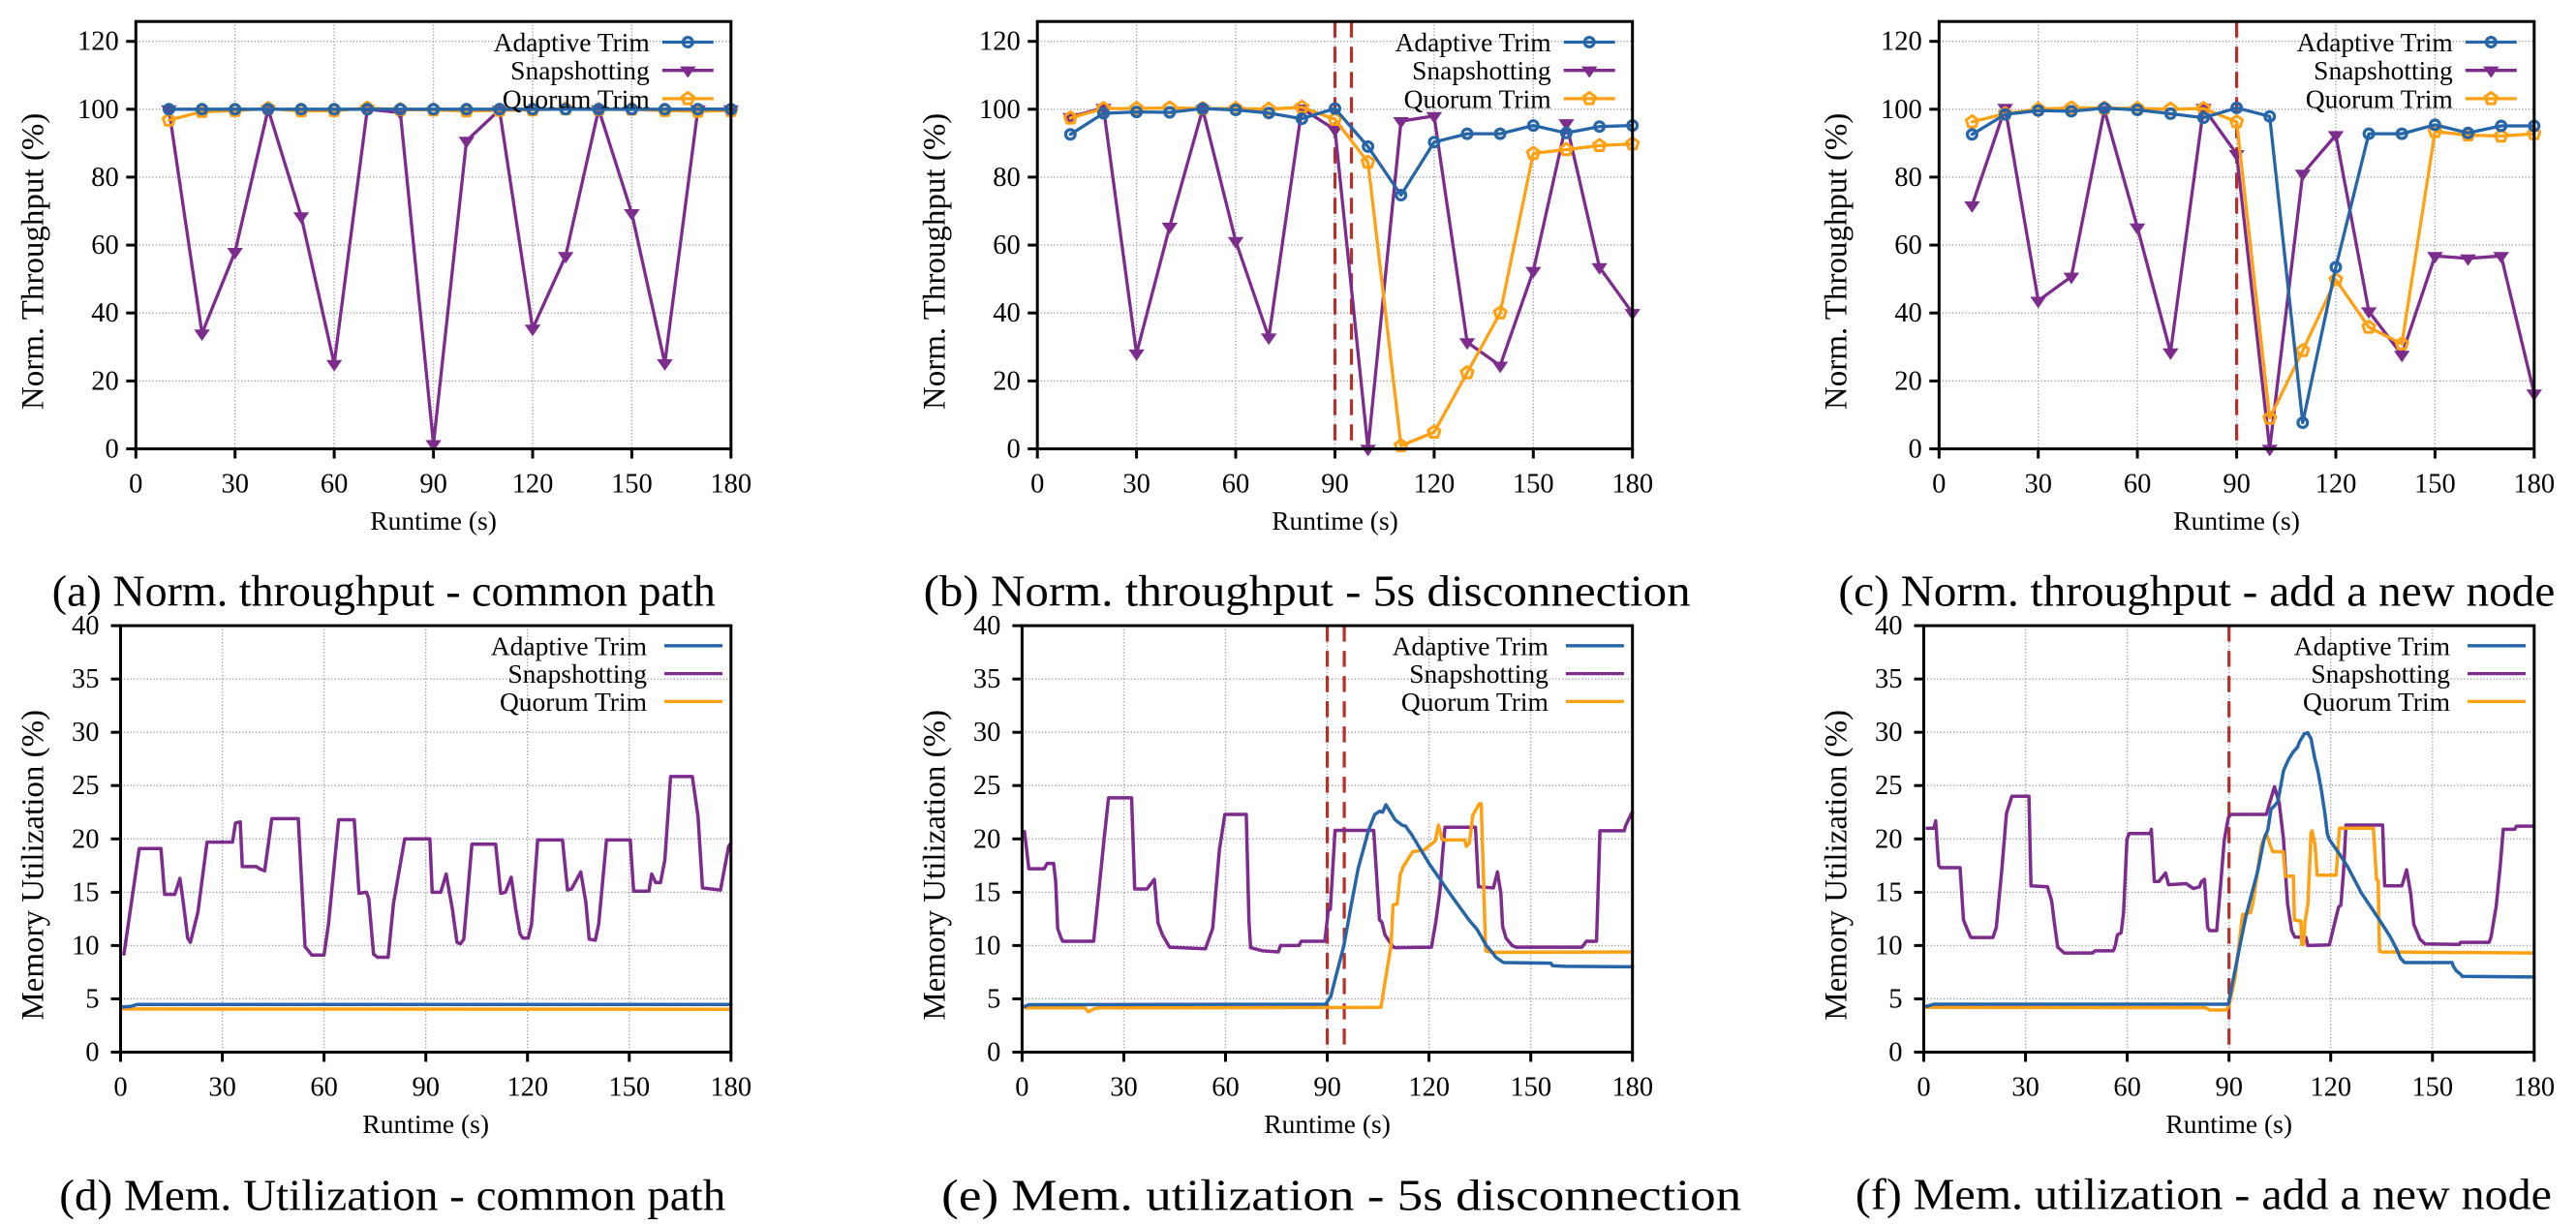  Describe the element at coordinates (392, 1194) in the screenshot. I see `svg-text:(d) Mem. Utilization - common: (d) Mem. Utilization - common path` at that location.